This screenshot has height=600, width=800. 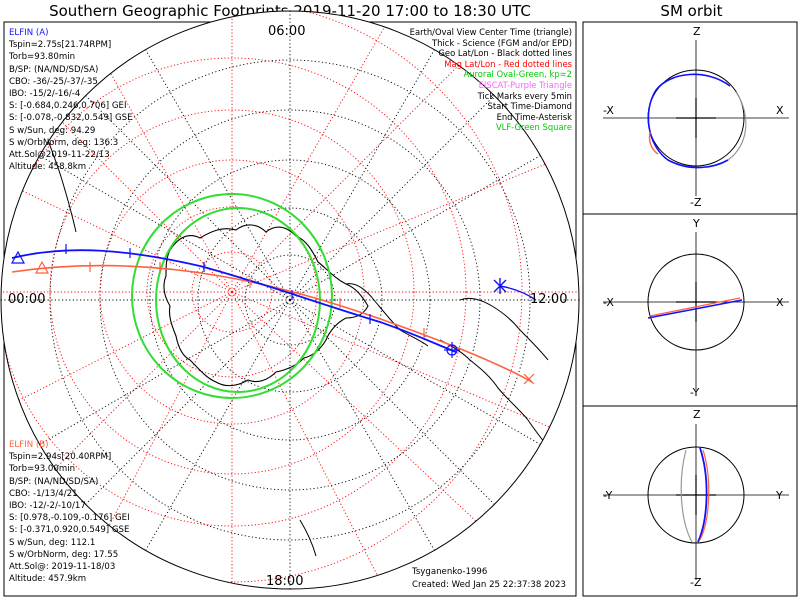 What do you see at coordinates (490, 32) in the screenshot?
I see `legend-item: Earth/Oval View Center Time (triangle)` at bounding box center [490, 32].